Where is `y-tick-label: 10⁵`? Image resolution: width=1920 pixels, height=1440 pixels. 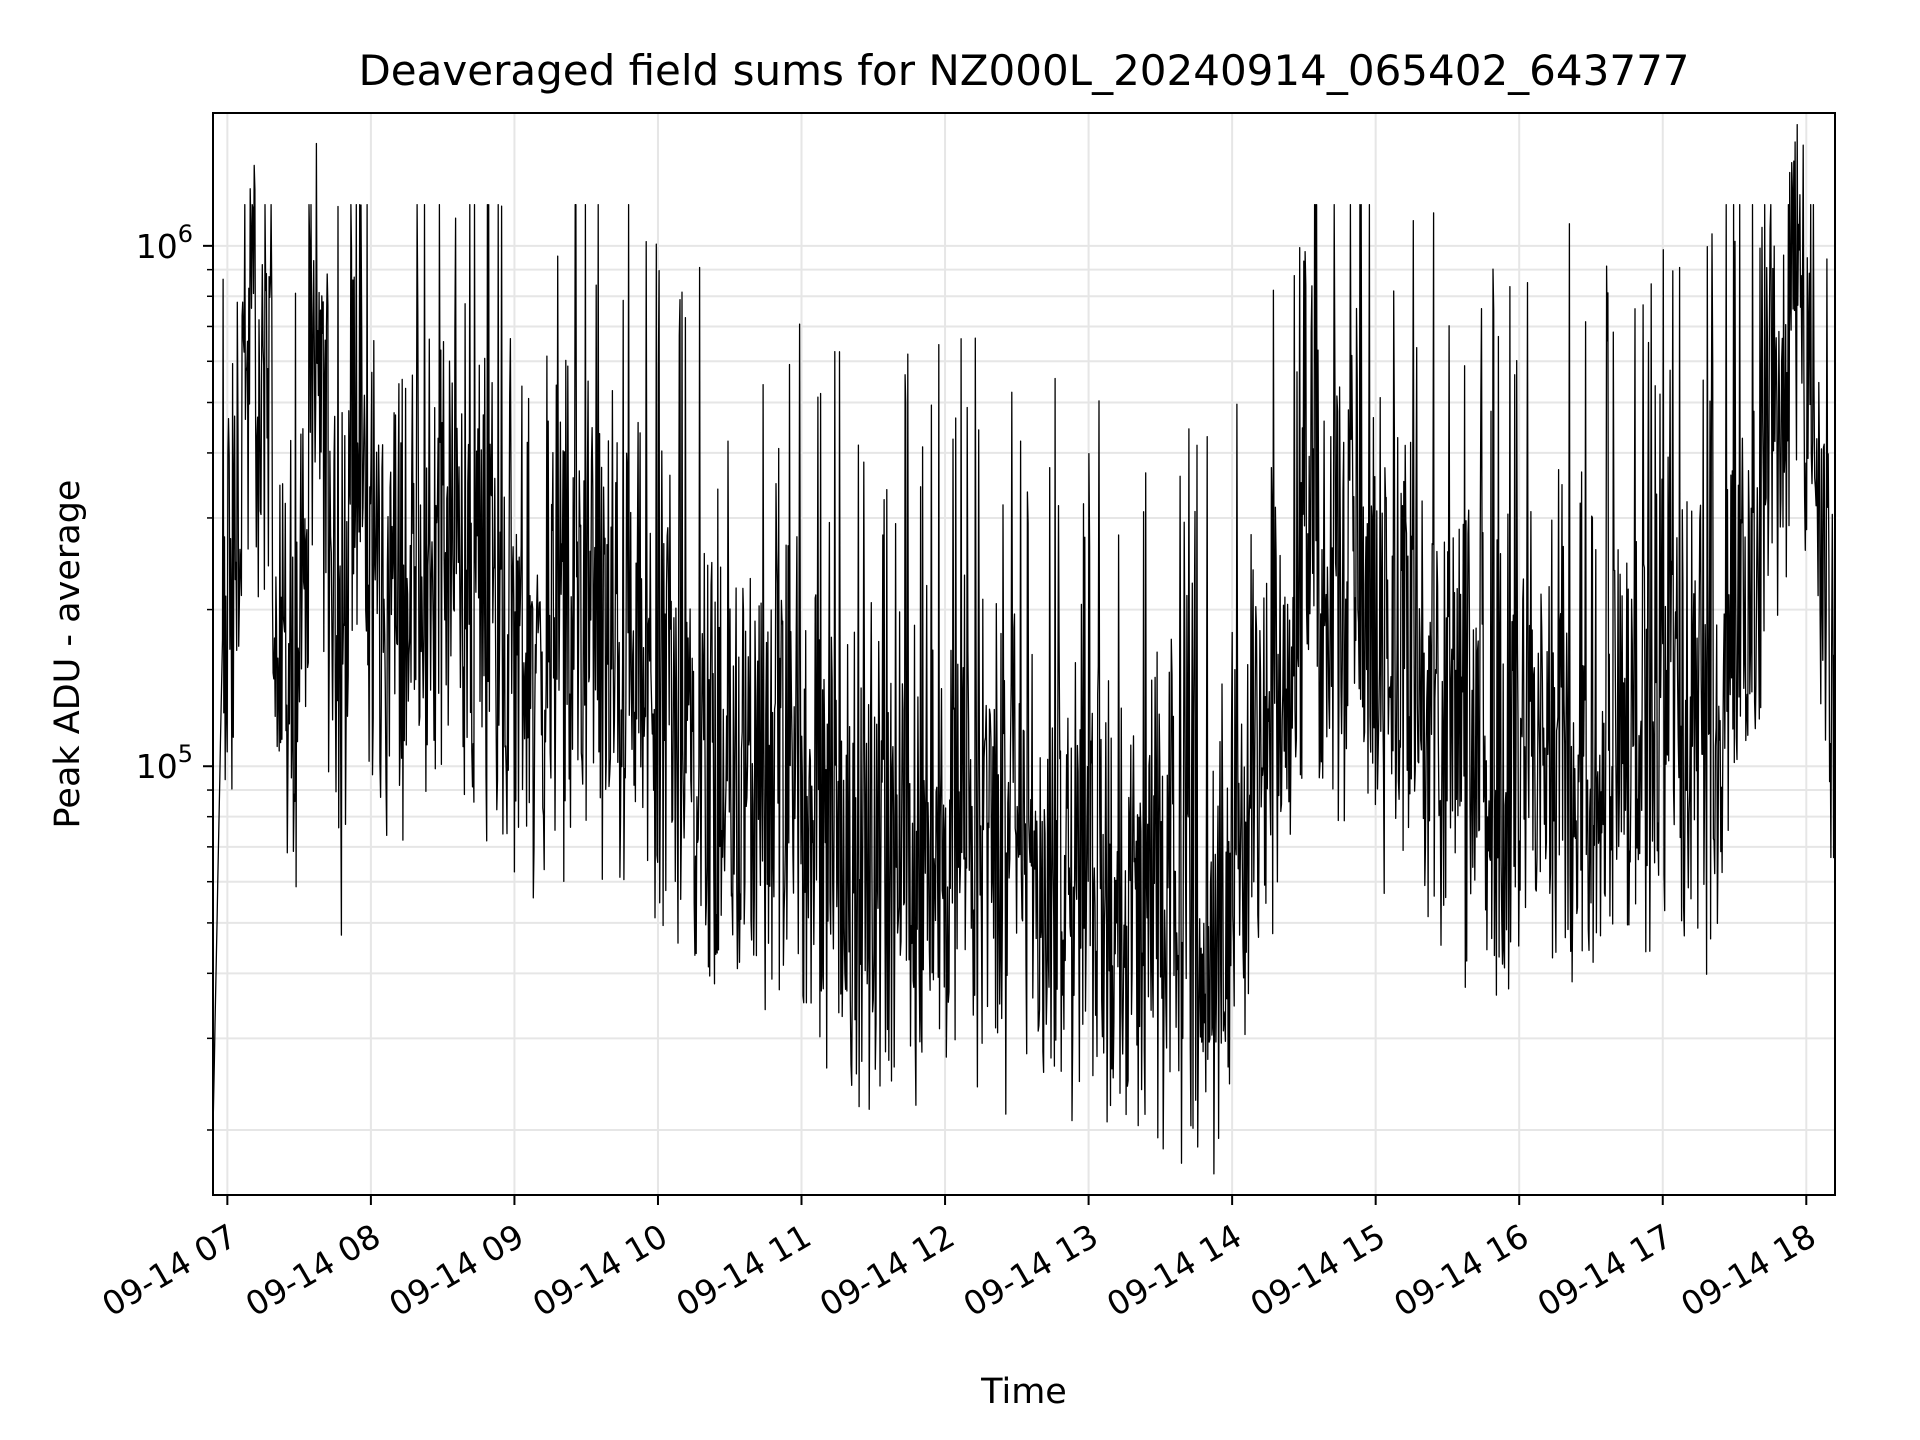 y-tick-label: 10⁵ is located at coordinates (164, 763).